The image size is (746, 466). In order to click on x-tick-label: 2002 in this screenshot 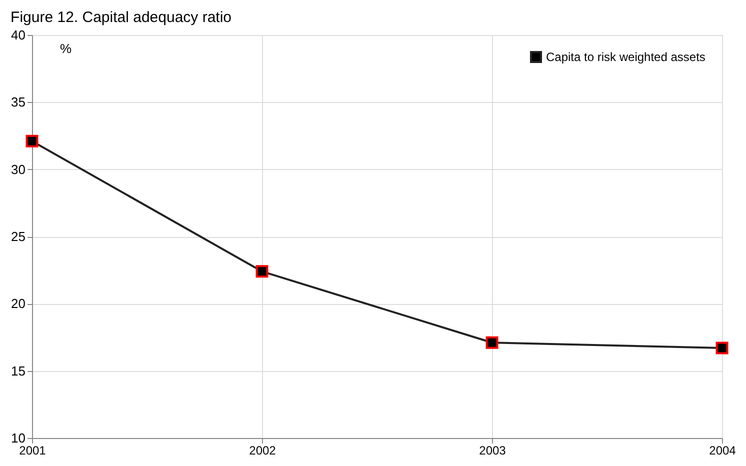, I will do `click(262, 451)`.